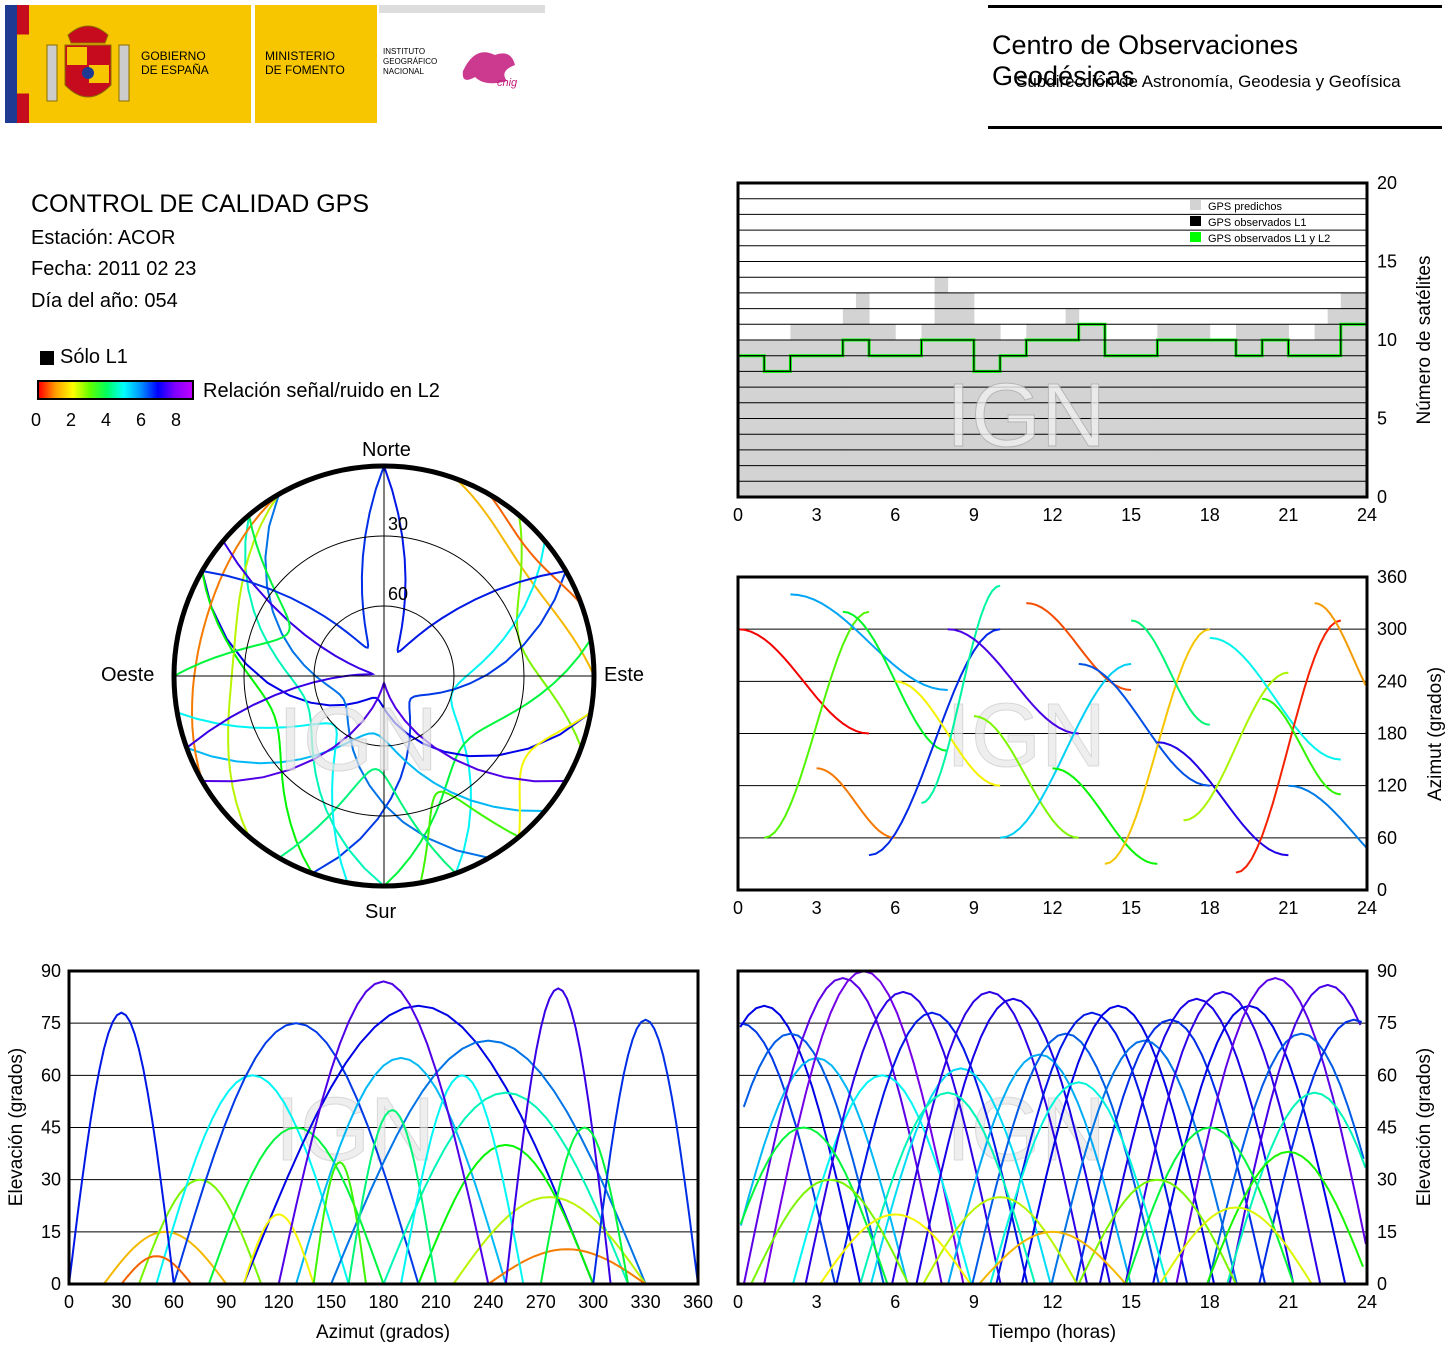  What do you see at coordinates (175, 70) in the screenshot?
I see `gobierno-line2: DE ESPAÑA` at bounding box center [175, 70].